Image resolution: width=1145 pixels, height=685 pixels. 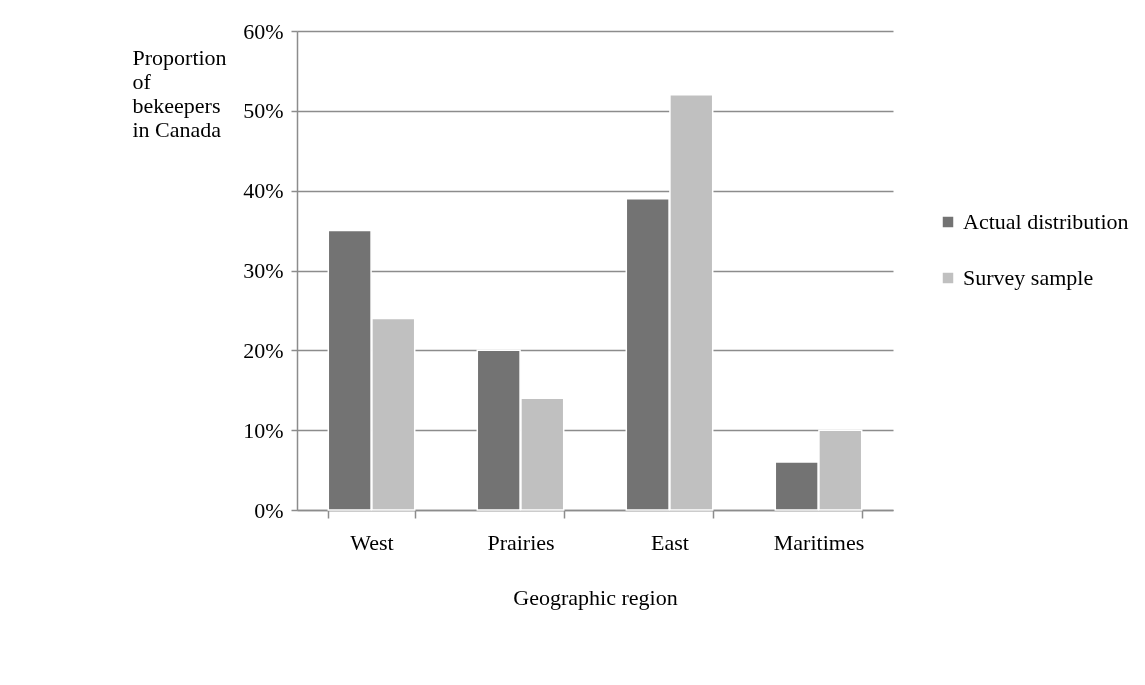 What do you see at coordinates (263, 111) in the screenshot?
I see `y-tick-label: 50%` at bounding box center [263, 111].